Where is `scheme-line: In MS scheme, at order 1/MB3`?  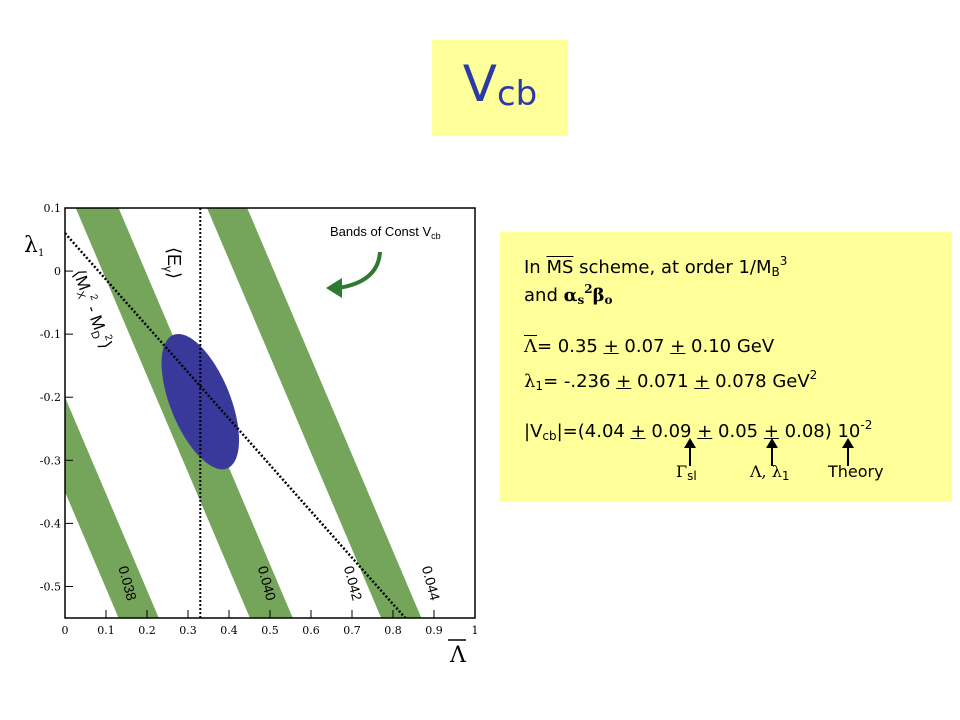 scheme-line: In MS scheme, at order 1/MB3 is located at coordinates (656, 266).